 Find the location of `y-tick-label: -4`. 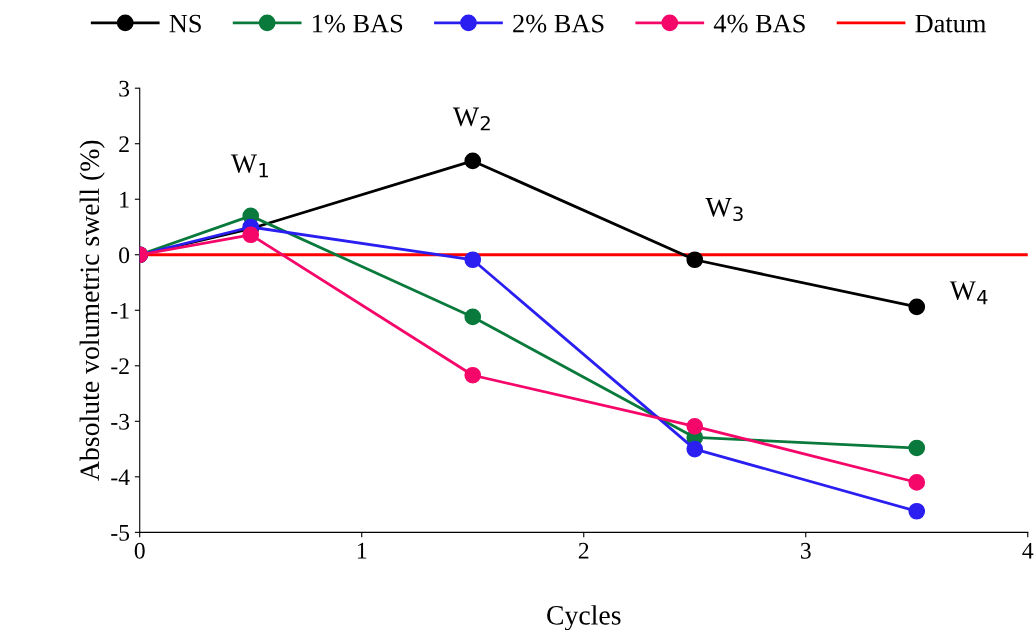

y-tick-label: -4 is located at coordinates (120, 477).